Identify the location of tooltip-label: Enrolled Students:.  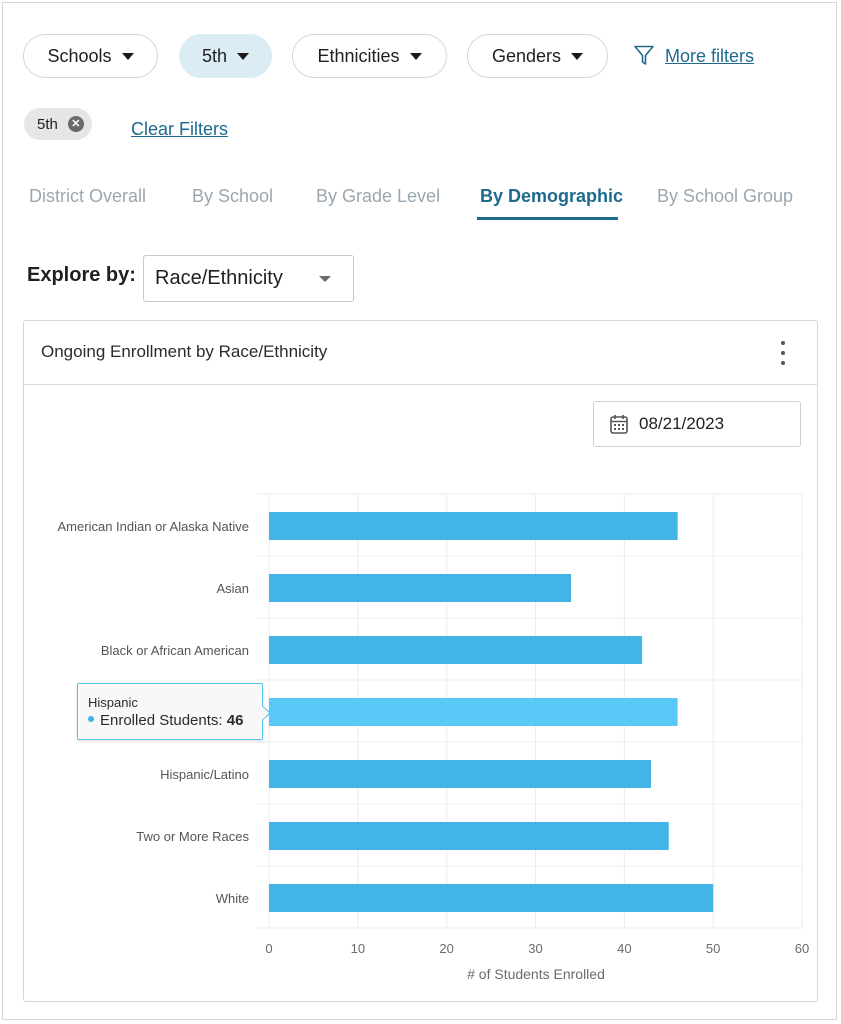
(161, 720).